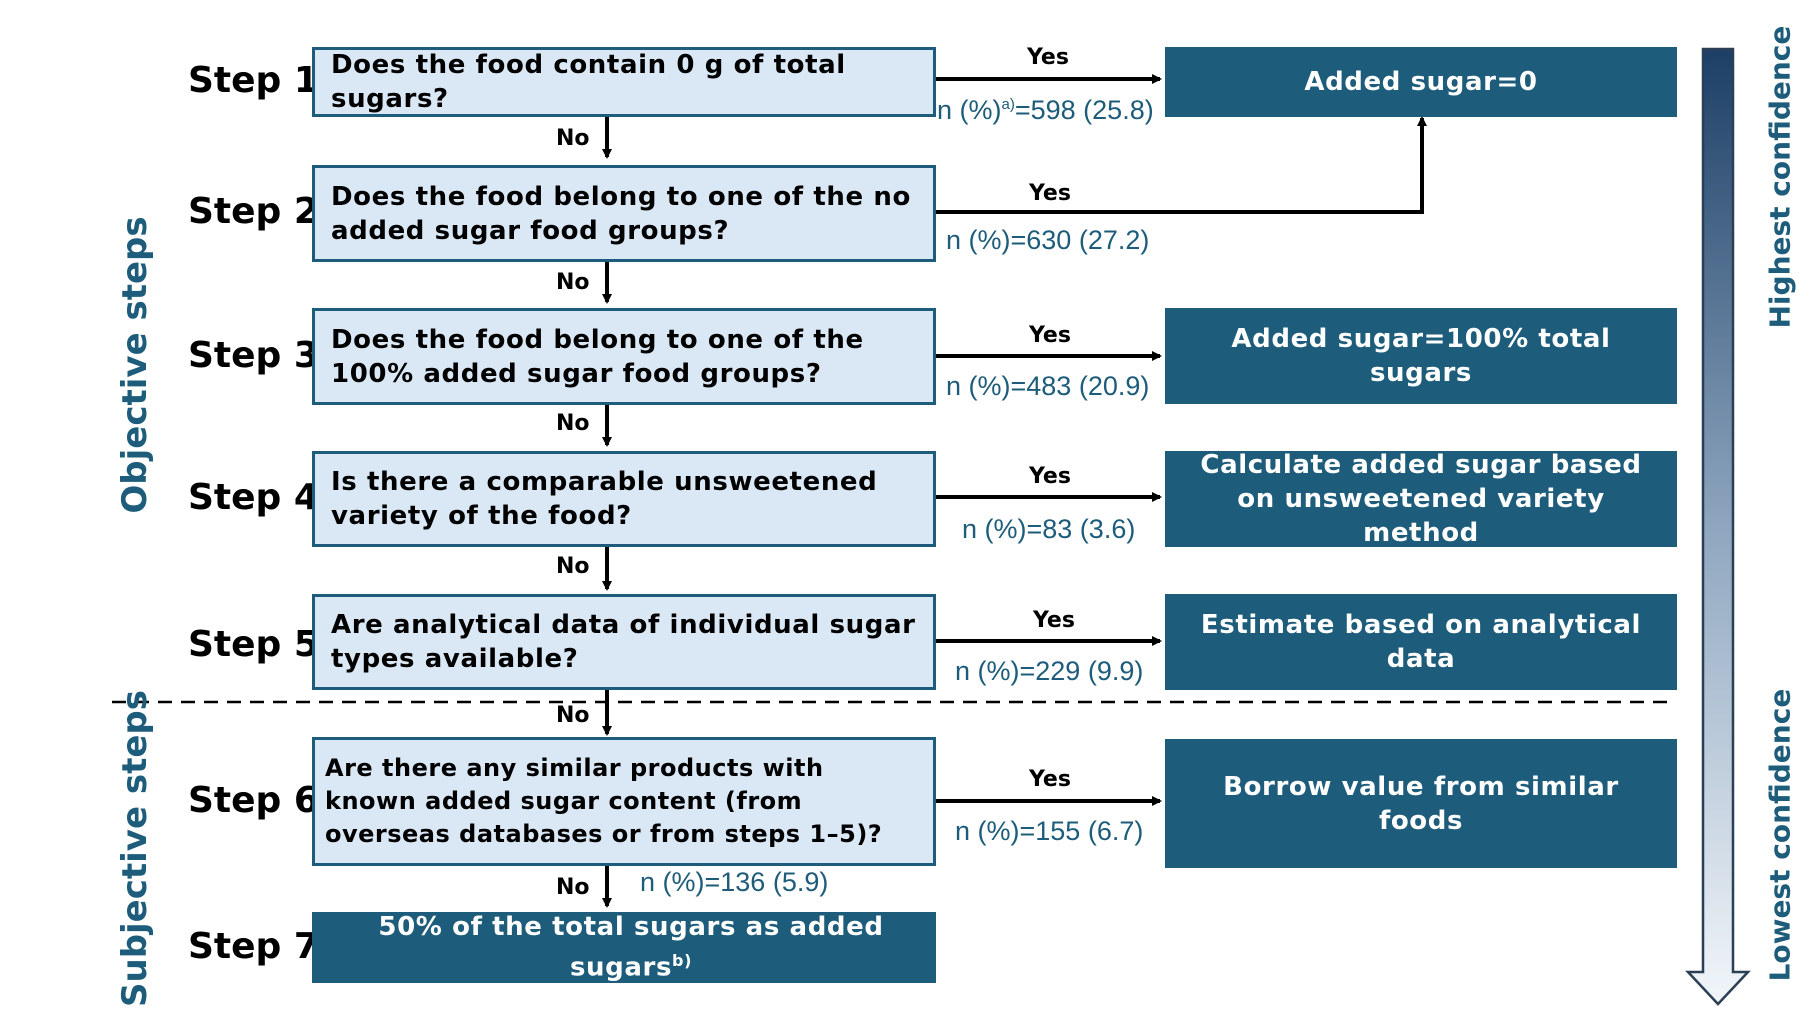 The image size is (1817, 1024). I want to click on yes-label-3: Yes, so click(1050, 335).